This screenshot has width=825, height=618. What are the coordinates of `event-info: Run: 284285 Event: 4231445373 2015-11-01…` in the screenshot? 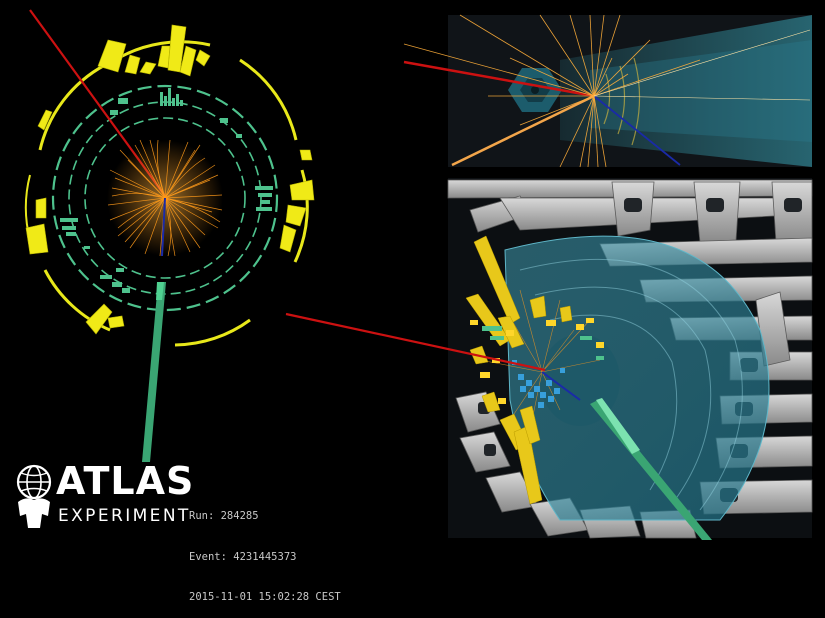 It's located at (265, 550).